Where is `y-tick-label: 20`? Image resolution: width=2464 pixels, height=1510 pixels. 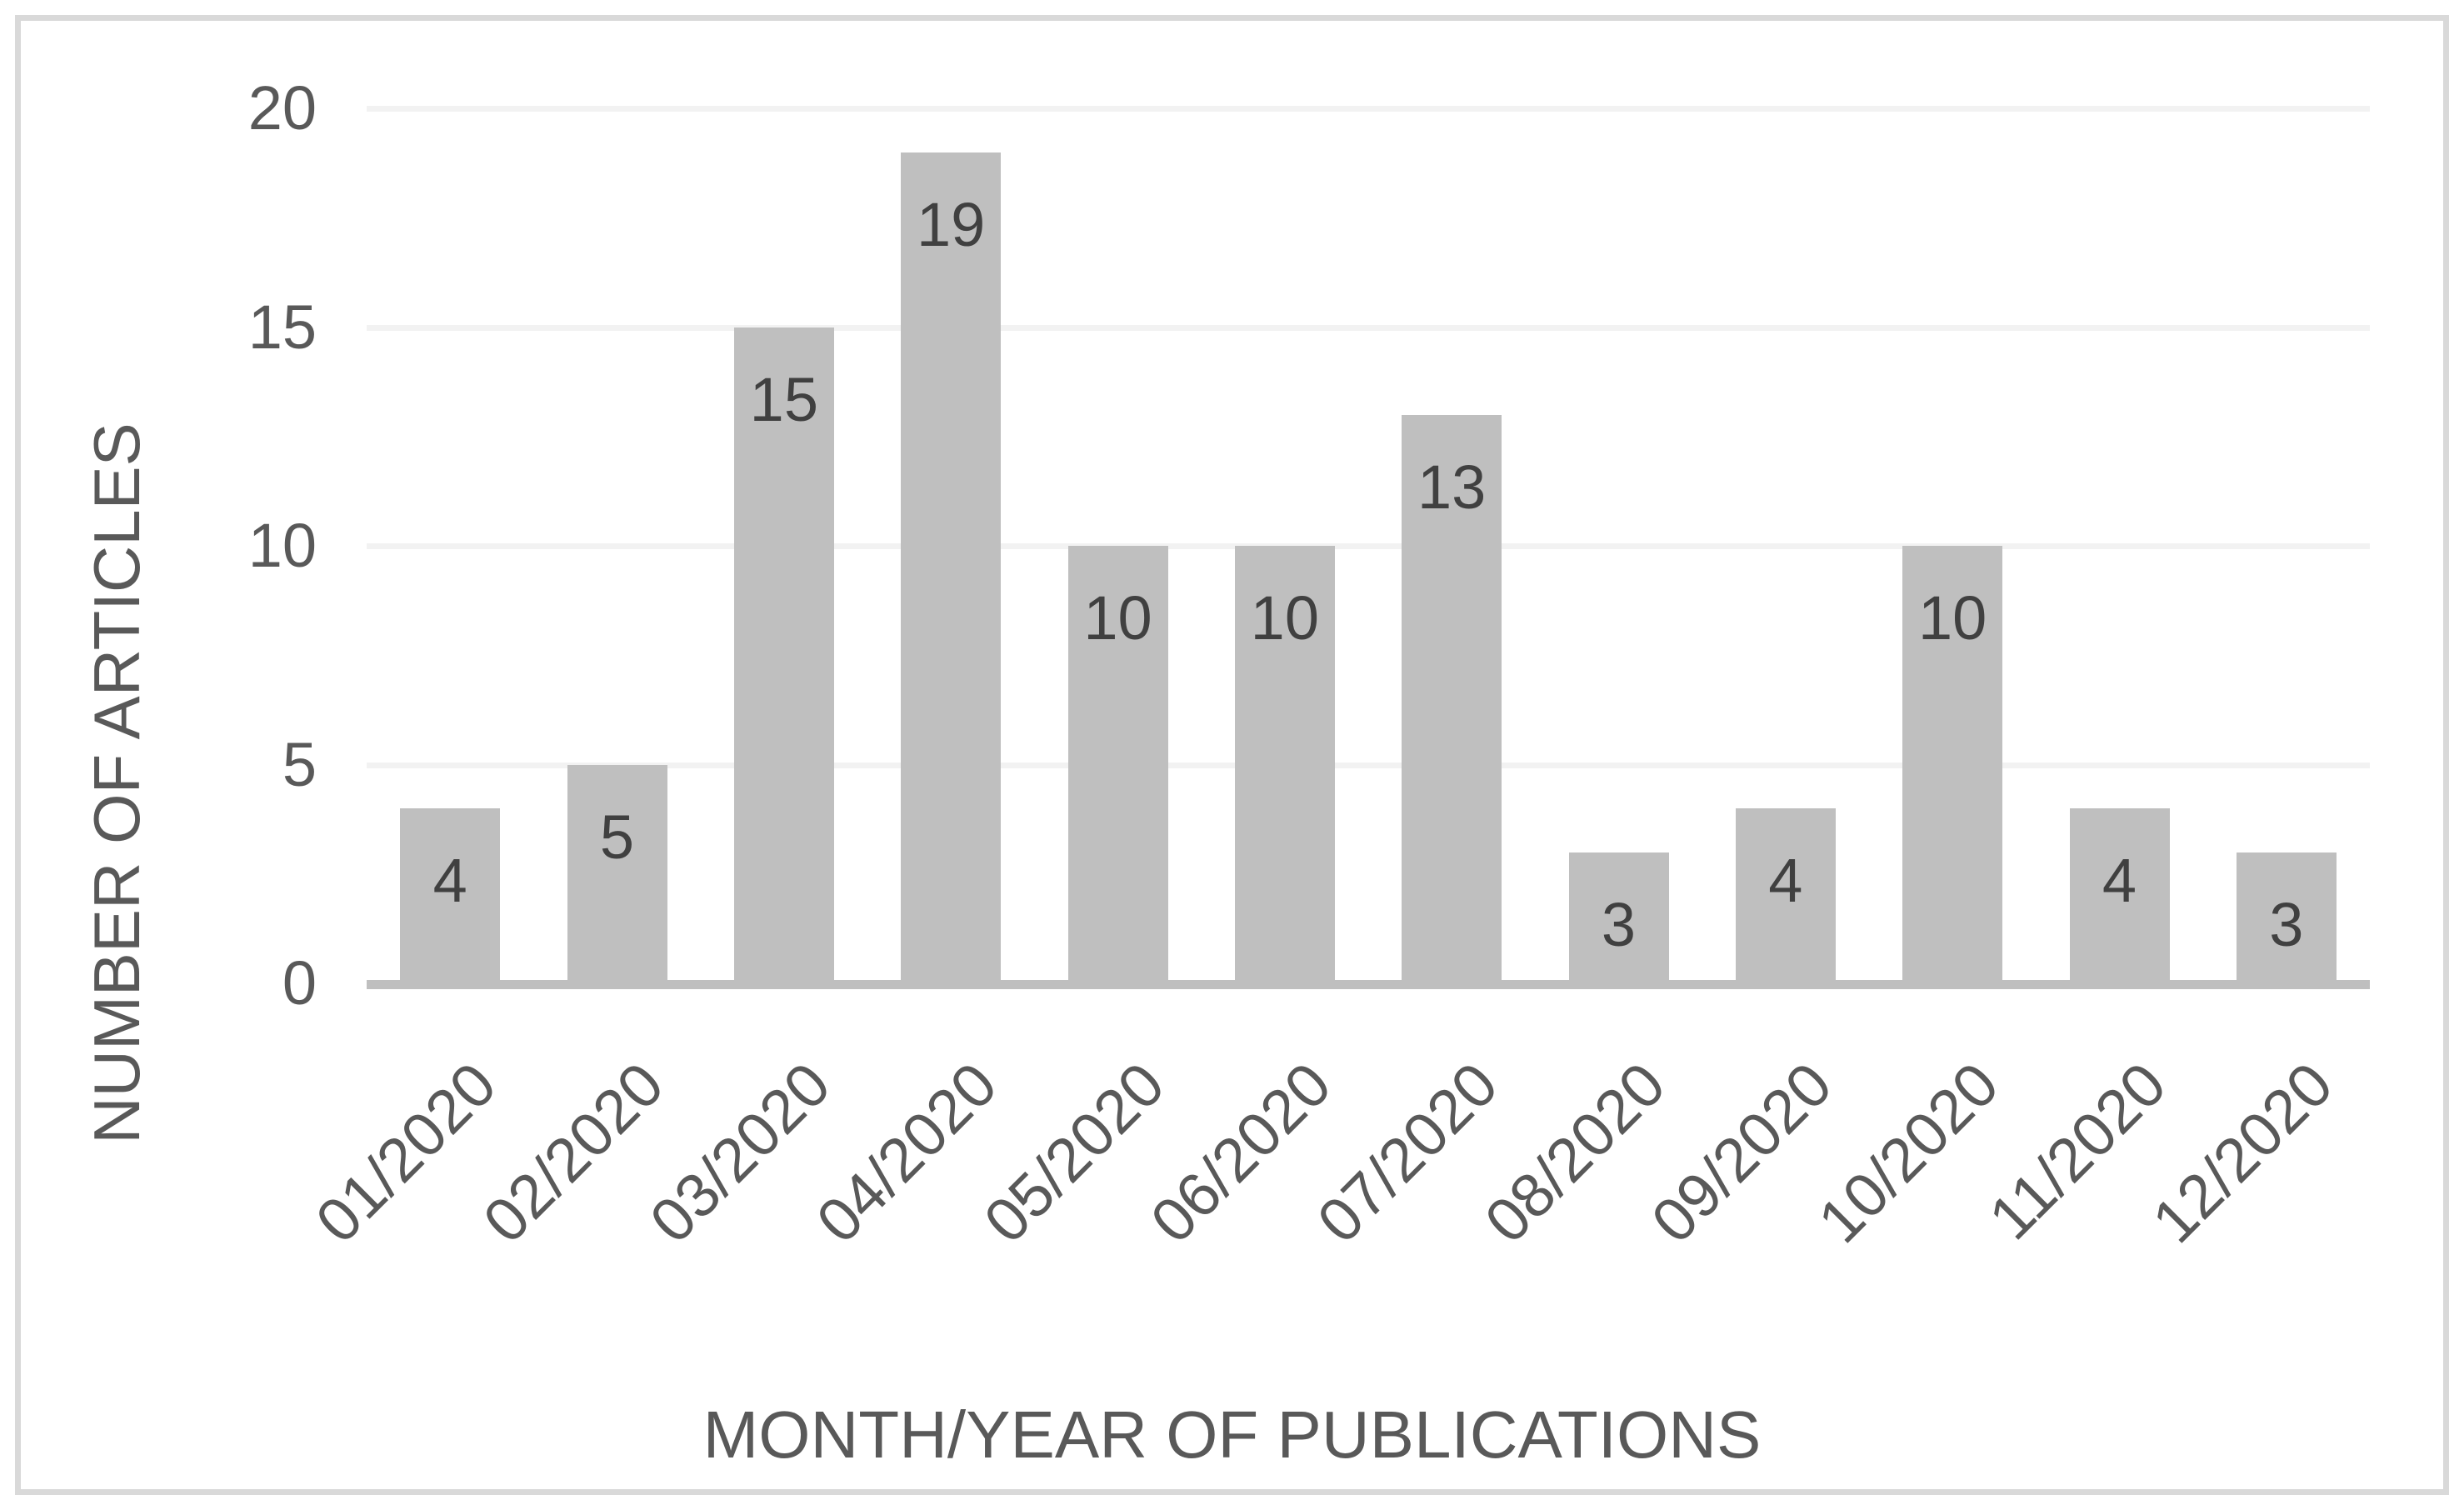 y-tick-label: 20 is located at coordinates (282, 107).